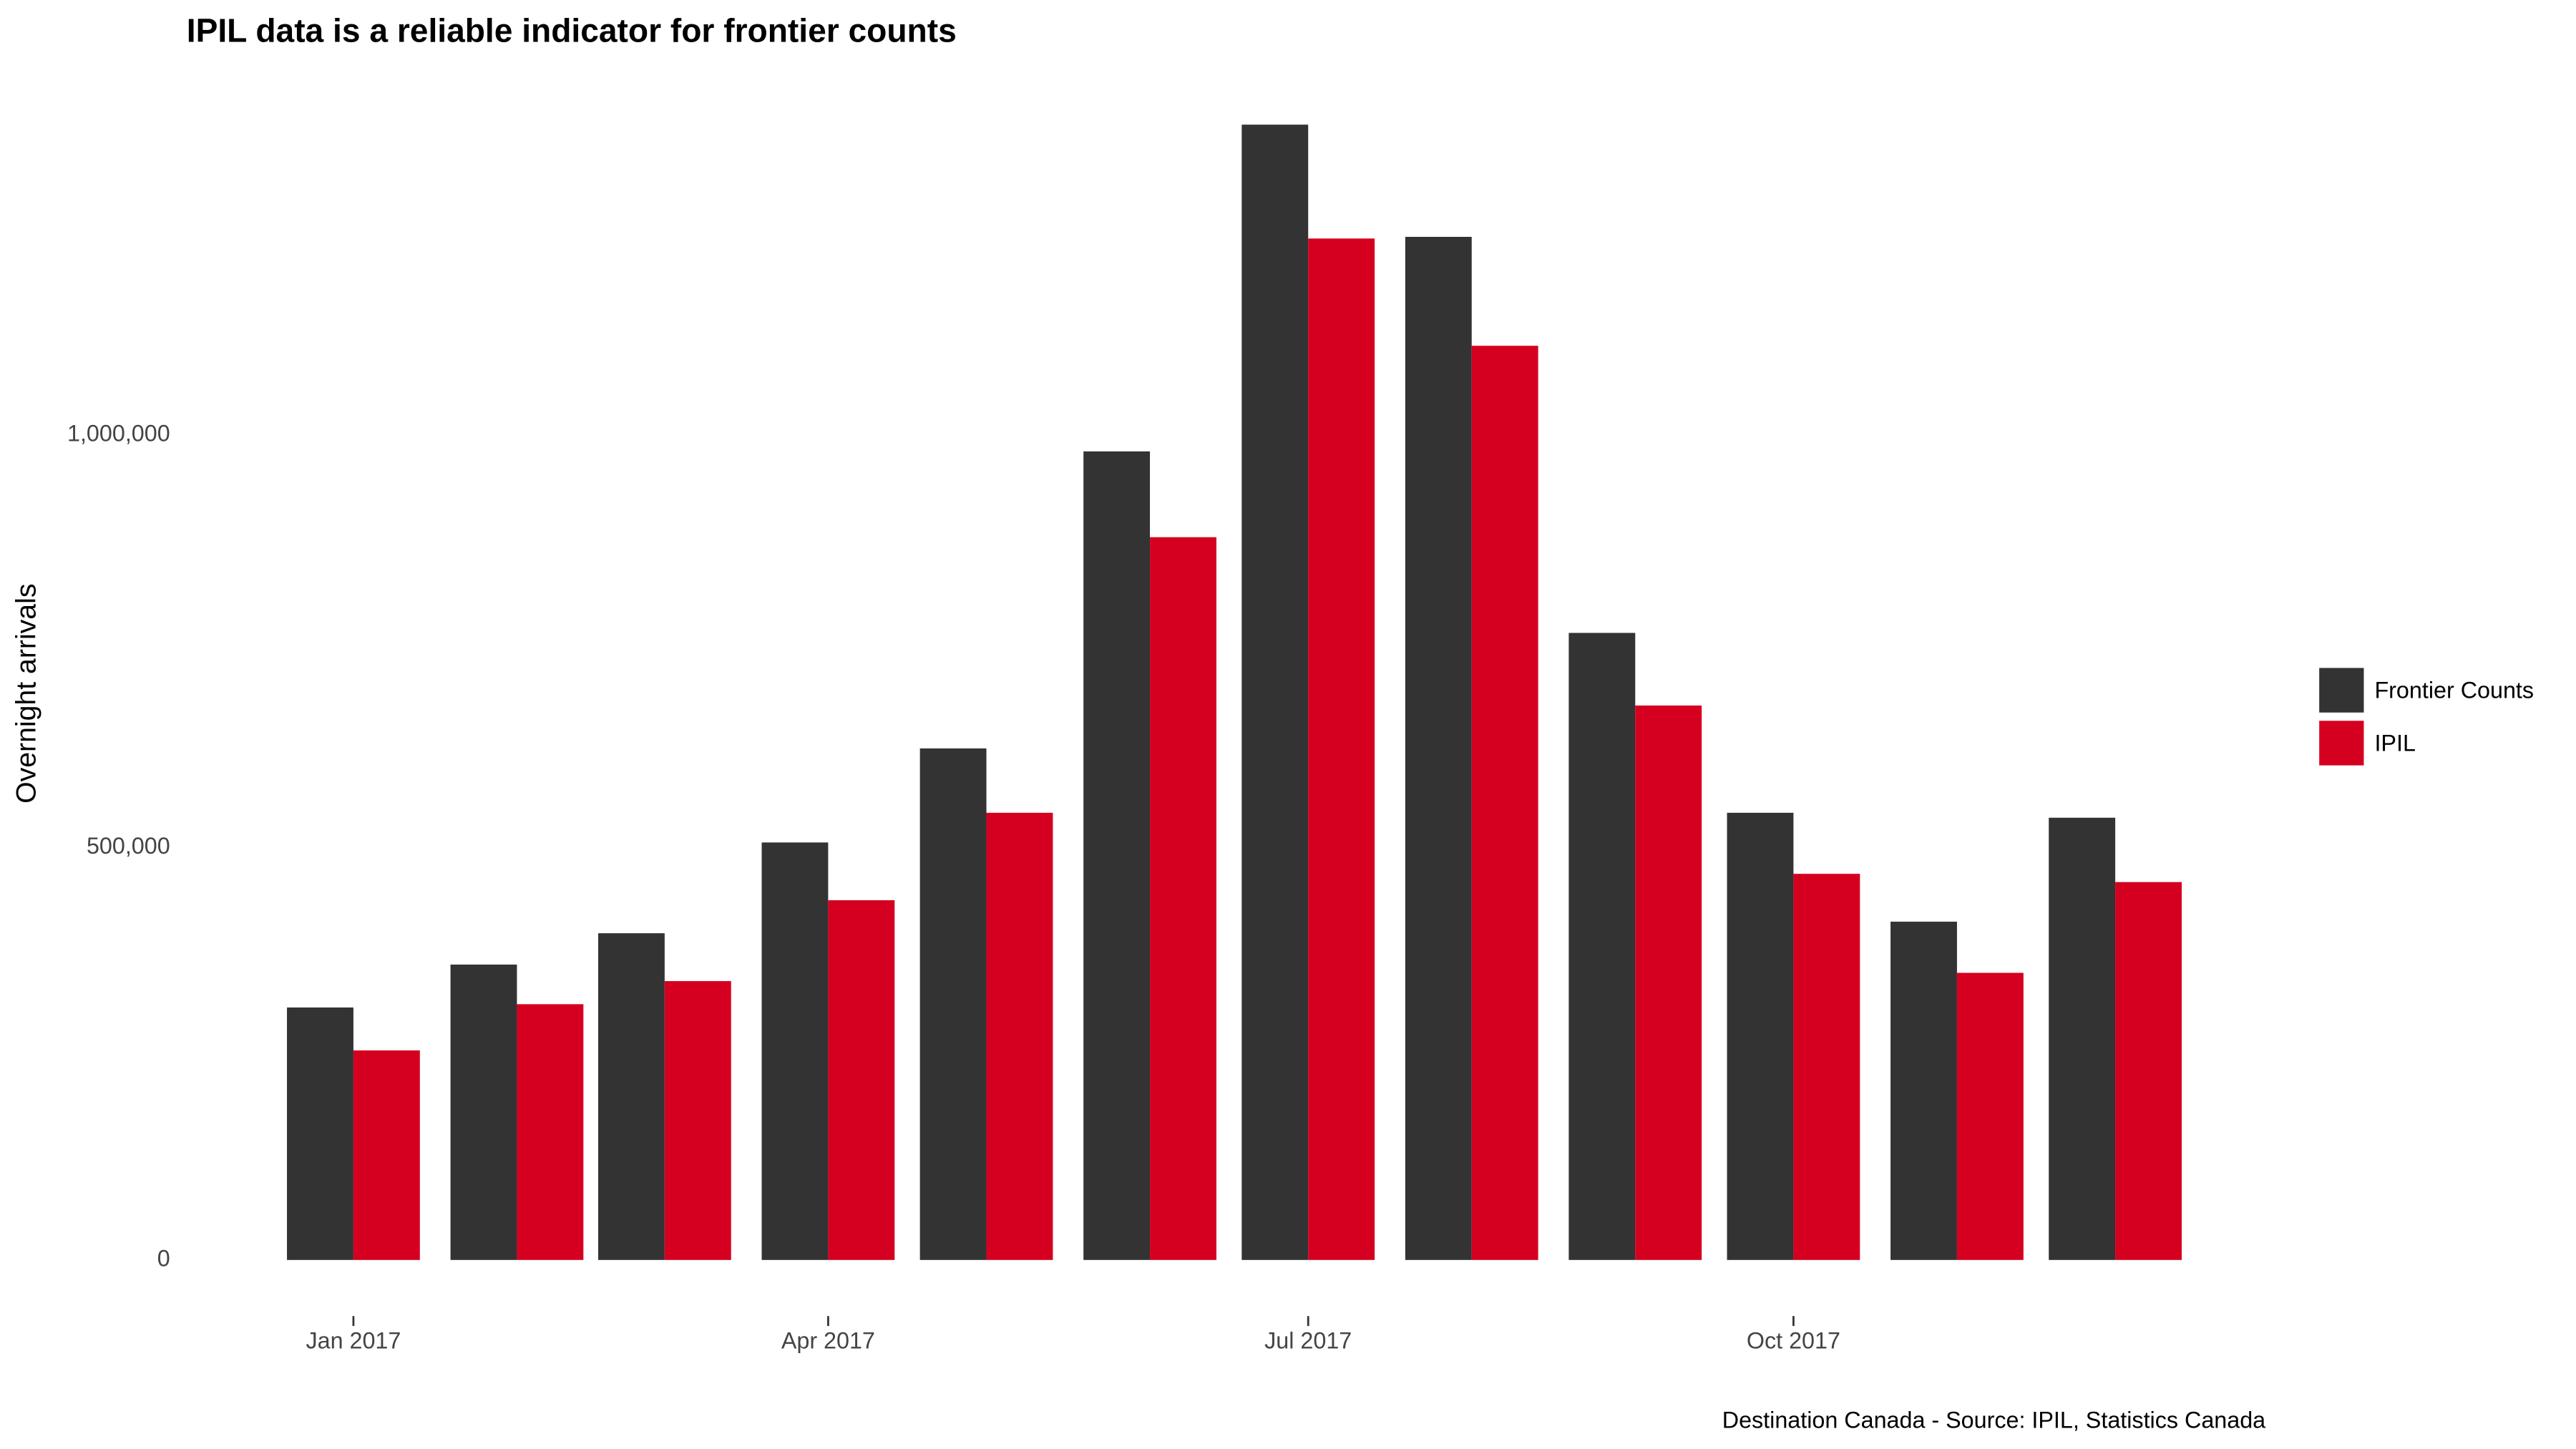 The height and width of the screenshot is (1449, 2576). What do you see at coordinates (2454, 690) in the screenshot?
I see `legend-label: Frontier Counts` at bounding box center [2454, 690].